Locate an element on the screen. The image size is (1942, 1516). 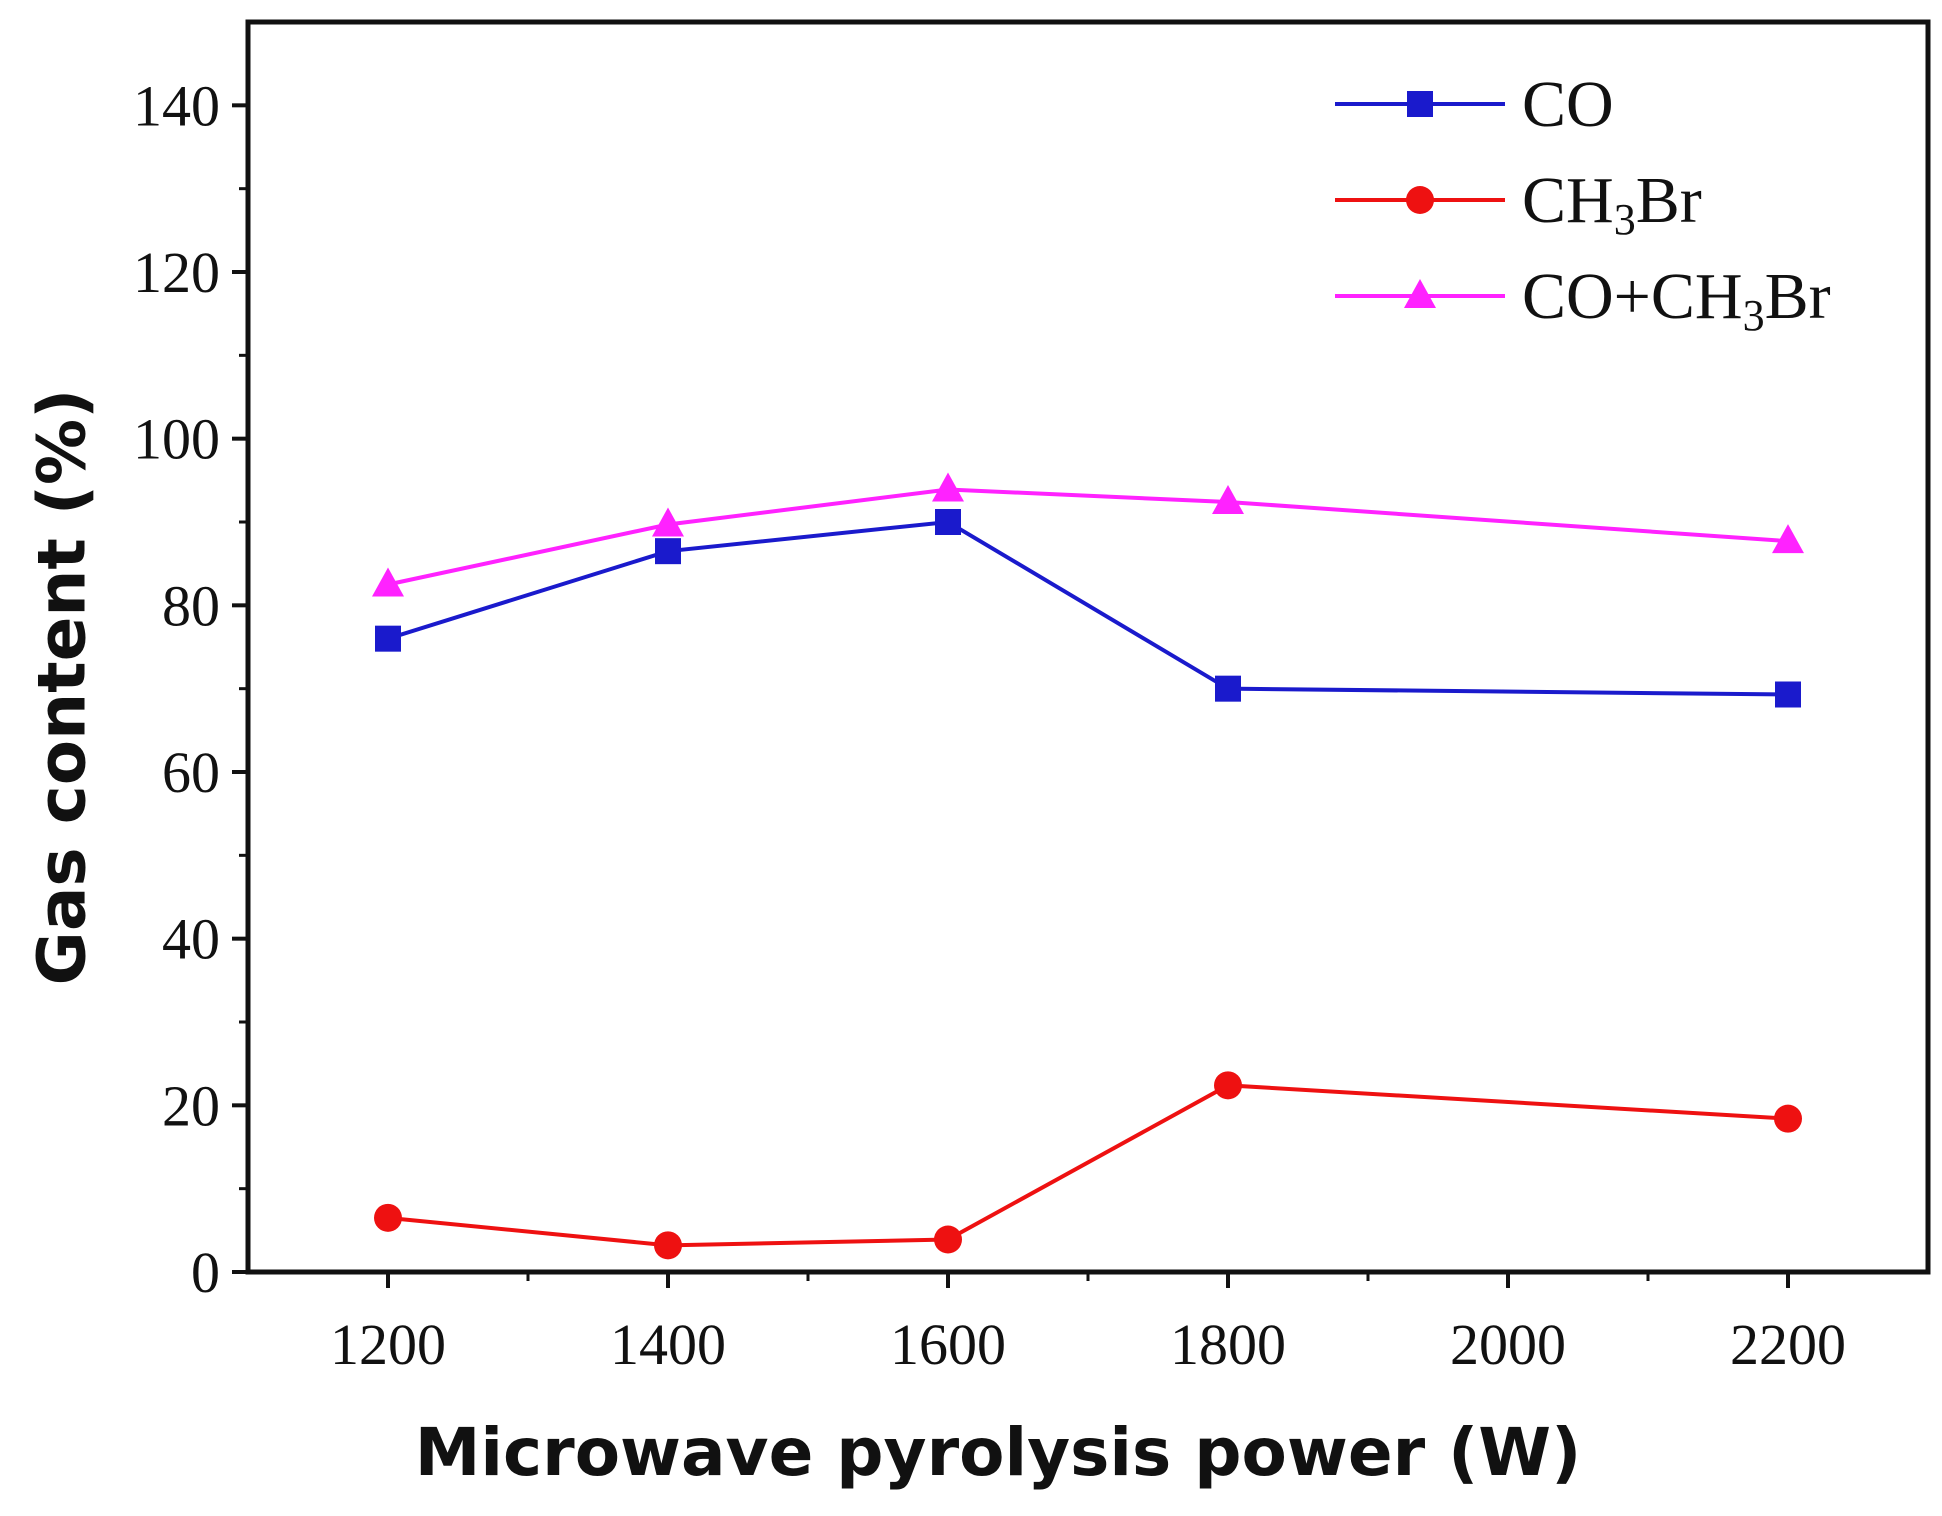
x-tick-label: 1800 is located at coordinates (1228, 1344).